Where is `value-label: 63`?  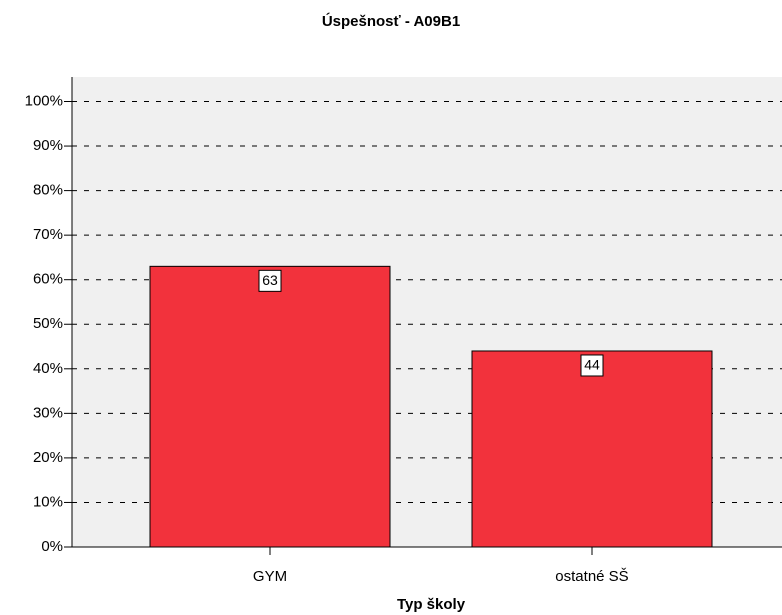 value-label: 63 is located at coordinates (270, 280).